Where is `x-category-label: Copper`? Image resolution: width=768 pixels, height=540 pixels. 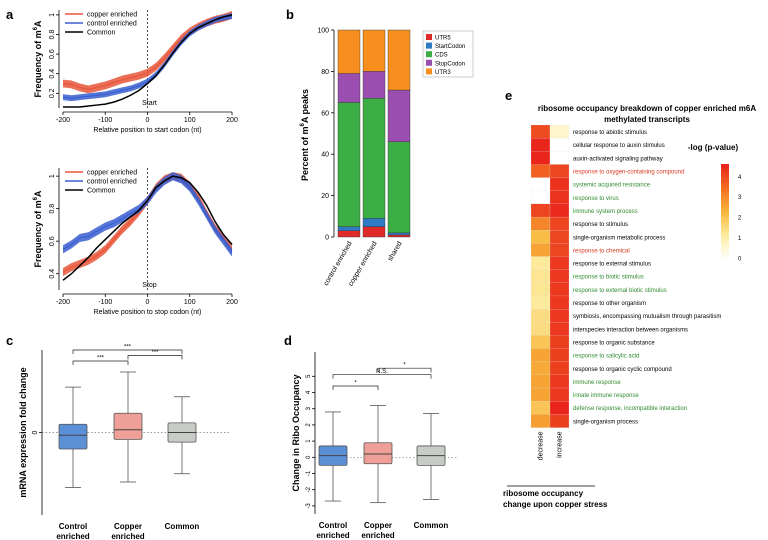 x-category-label: Copper is located at coordinates (378, 525).